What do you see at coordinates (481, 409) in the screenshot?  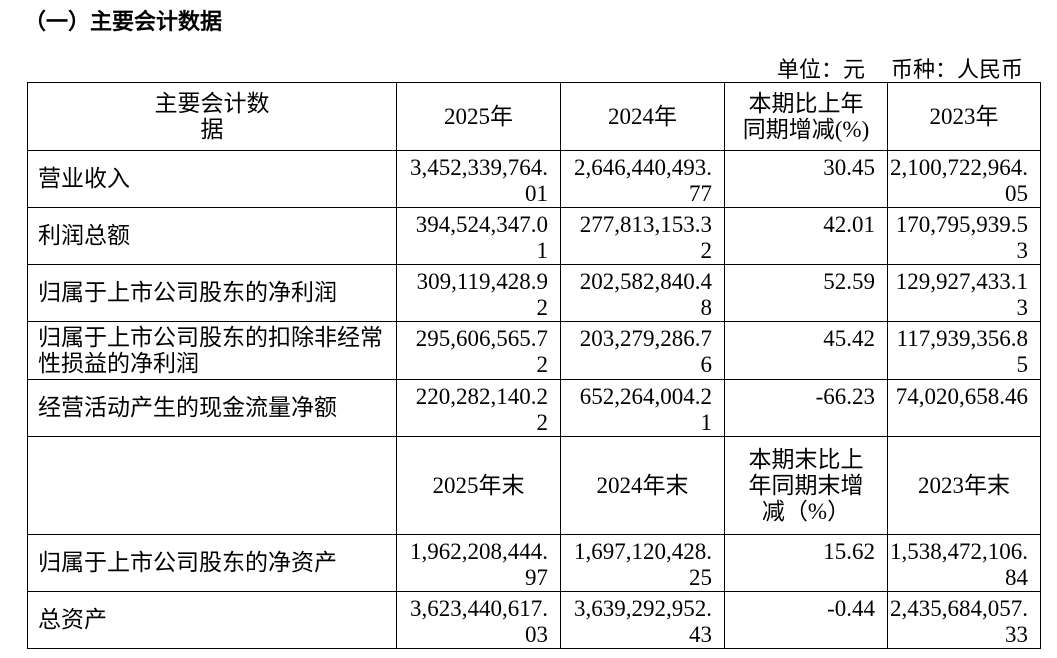 I see `cell-text: 220,282,140.22` at bounding box center [481, 409].